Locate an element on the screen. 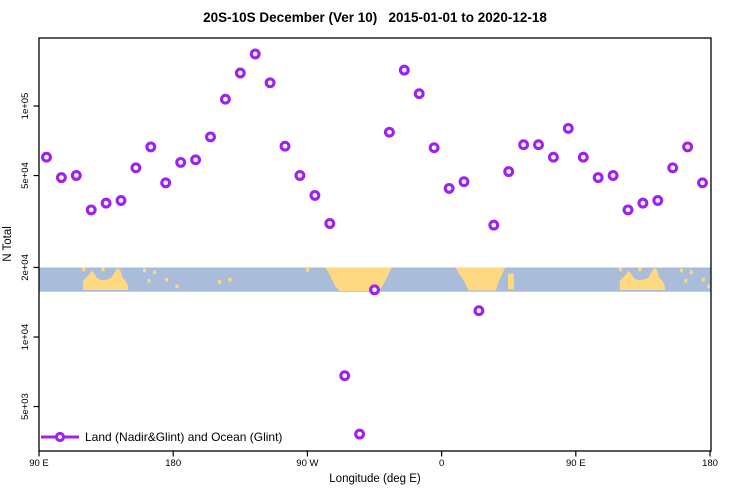 The height and width of the screenshot is (500, 750). y-tick-label: 5e+03 is located at coordinates (25, 406).